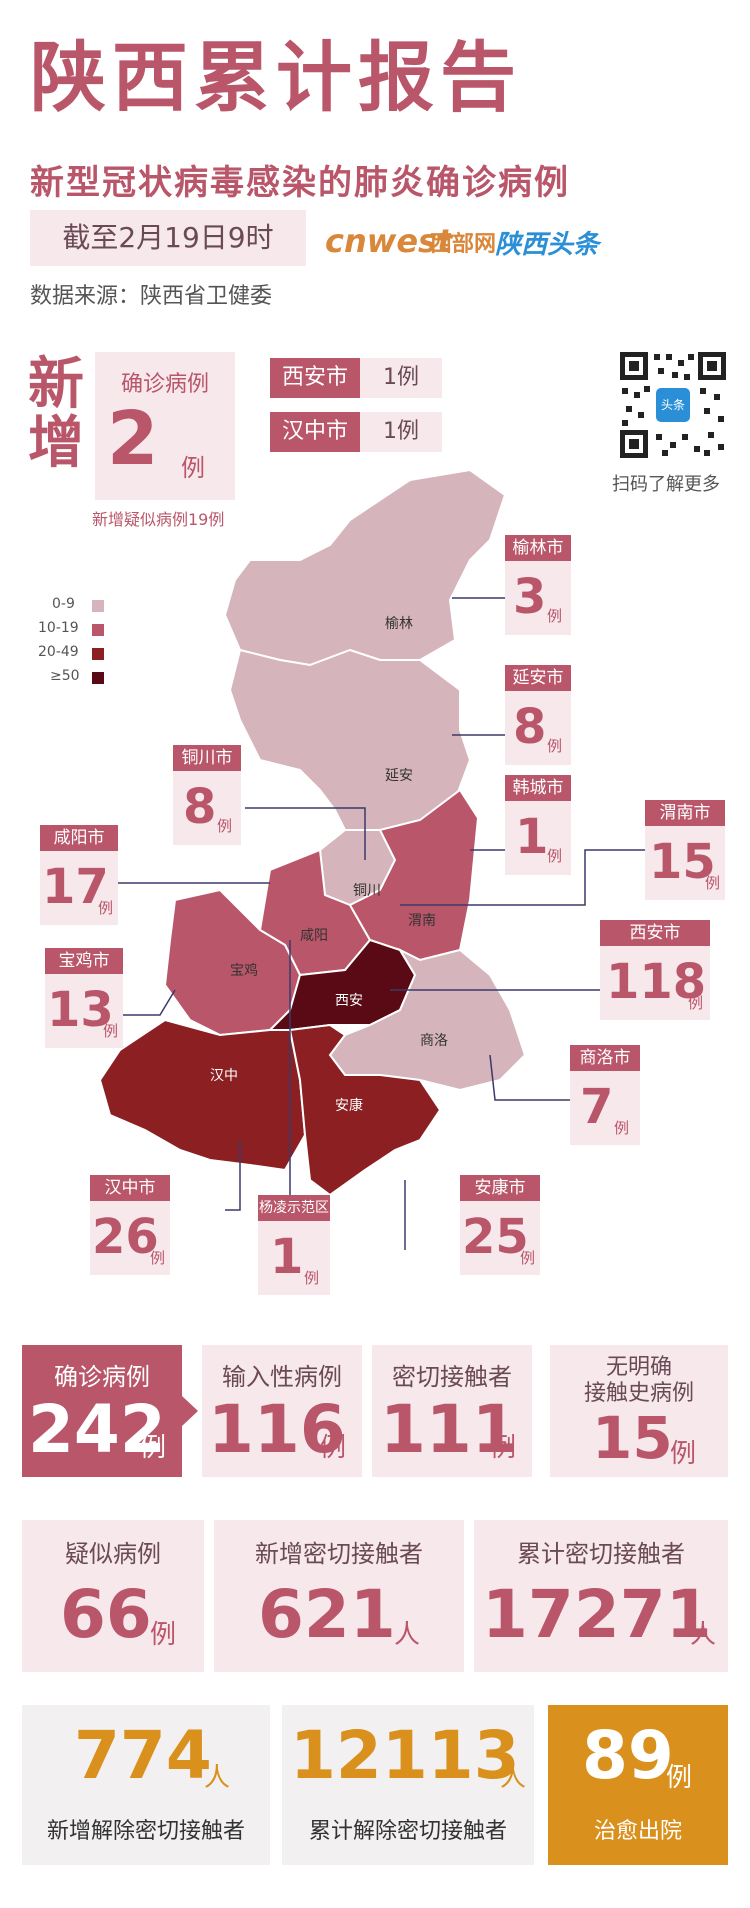 The width and height of the screenshot is (750, 1908). Describe the element at coordinates (530, 597) in the screenshot. I see `city-callout-value: 3` at that location.